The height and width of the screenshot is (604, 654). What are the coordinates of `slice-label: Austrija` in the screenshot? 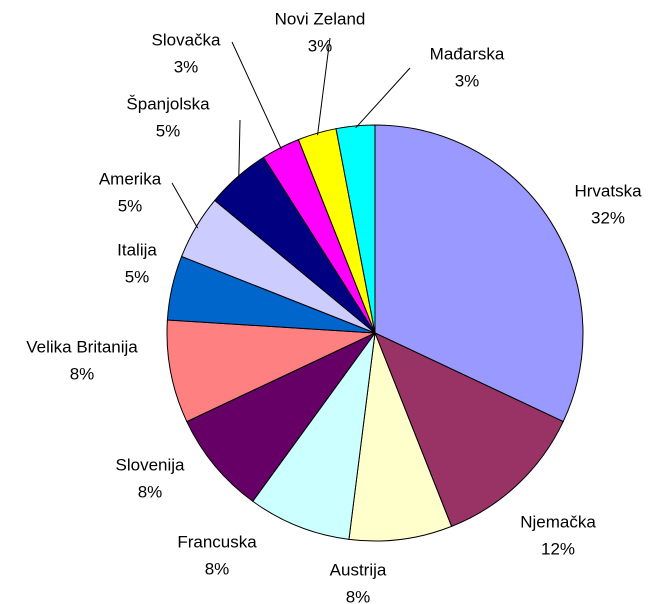 It's located at (358, 569).